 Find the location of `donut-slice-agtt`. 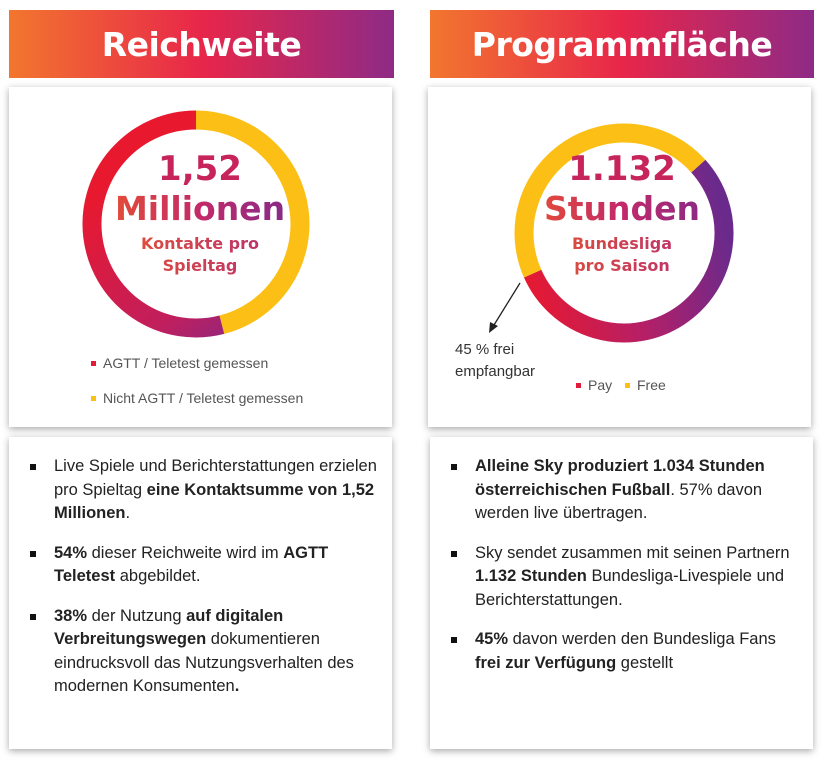

donut-slice-agtt is located at coordinates (153, 224).